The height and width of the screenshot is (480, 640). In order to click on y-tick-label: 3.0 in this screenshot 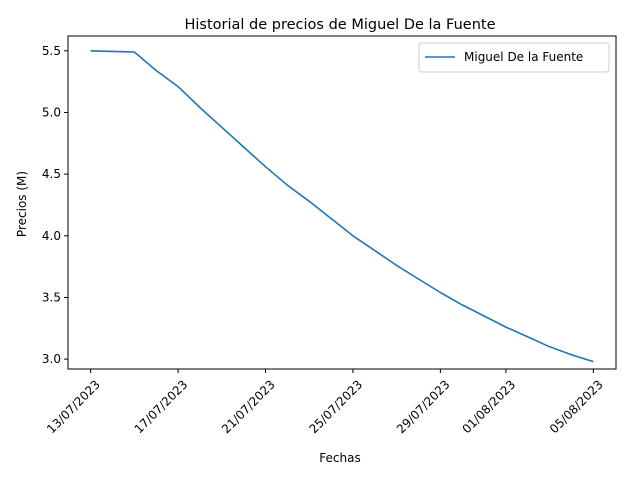, I will do `click(51, 359)`.